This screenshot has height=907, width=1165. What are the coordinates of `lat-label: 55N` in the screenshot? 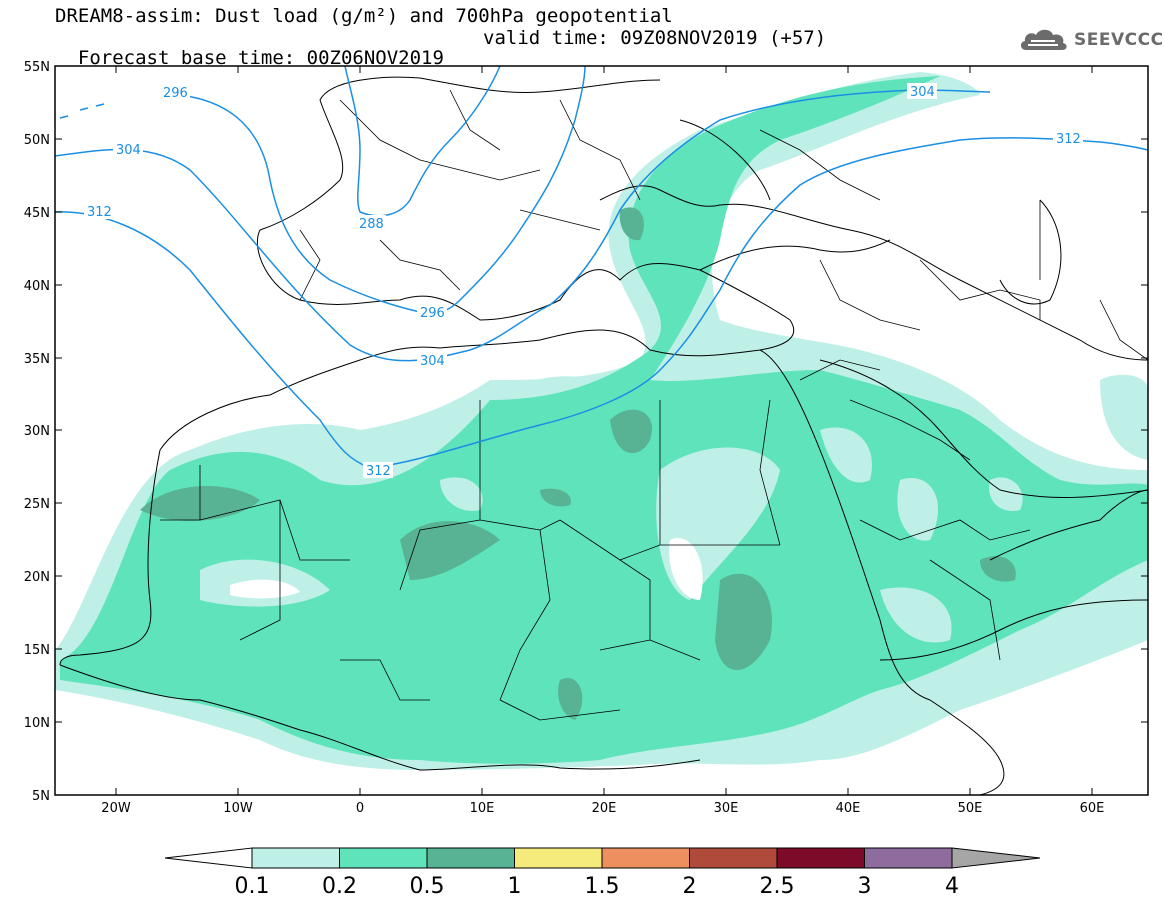 It's located at (37, 67).